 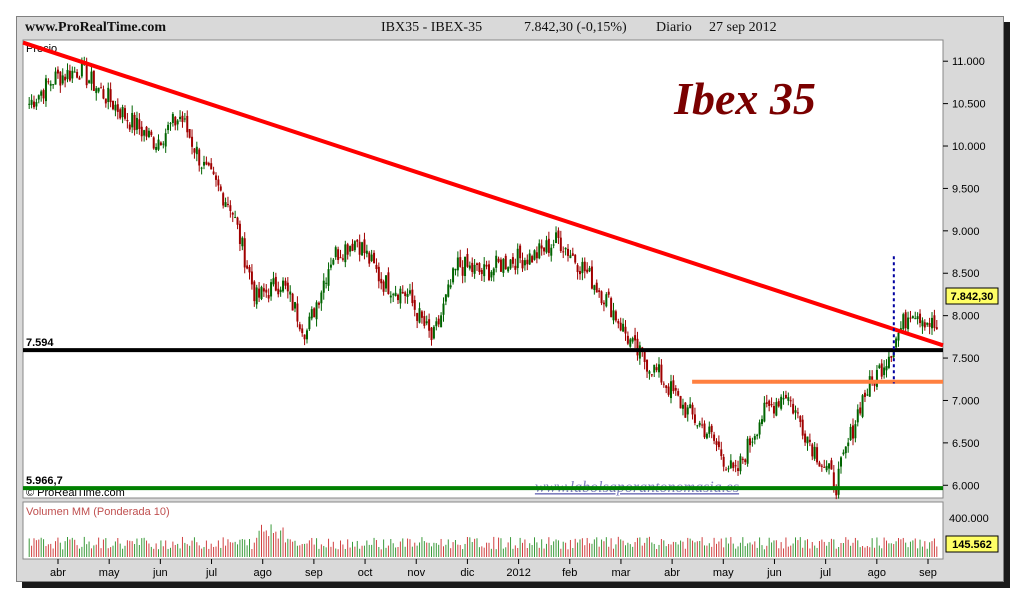 I want to click on time-tick-label: nov, so click(x=416, y=573).